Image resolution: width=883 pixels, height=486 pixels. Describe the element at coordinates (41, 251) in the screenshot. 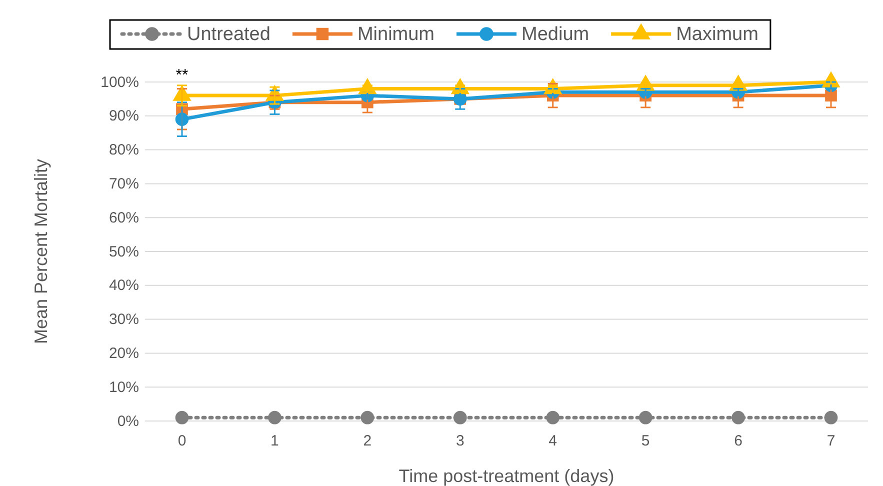

I see `y-axis-title: Mean Percent Mortality` at that location.